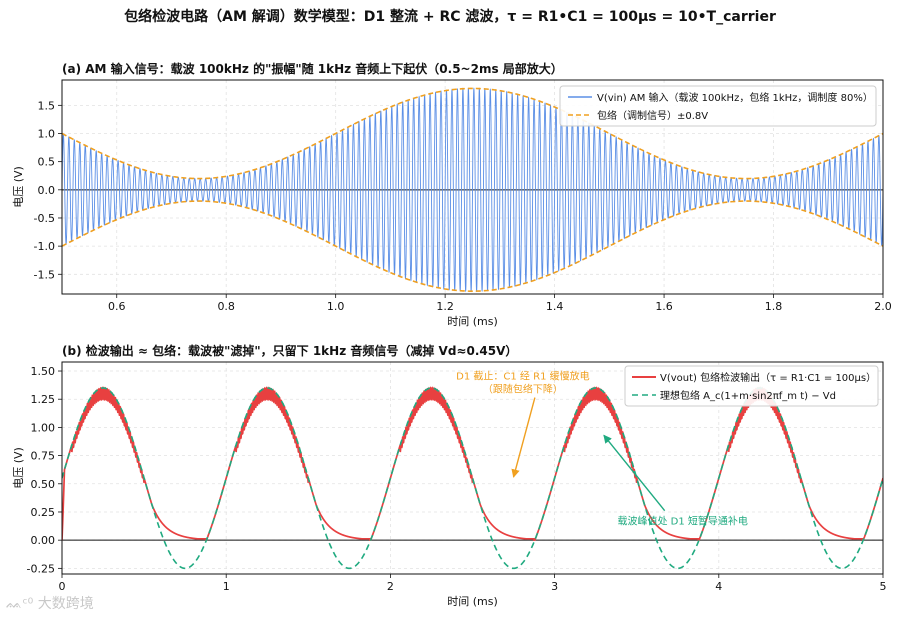 Image resolution: width=900 pixels, height=619 pixels. Describe the element at coordinates (664, 306) in the screenshot. I see `chart-a-xtick-label: 1.6` at that location.